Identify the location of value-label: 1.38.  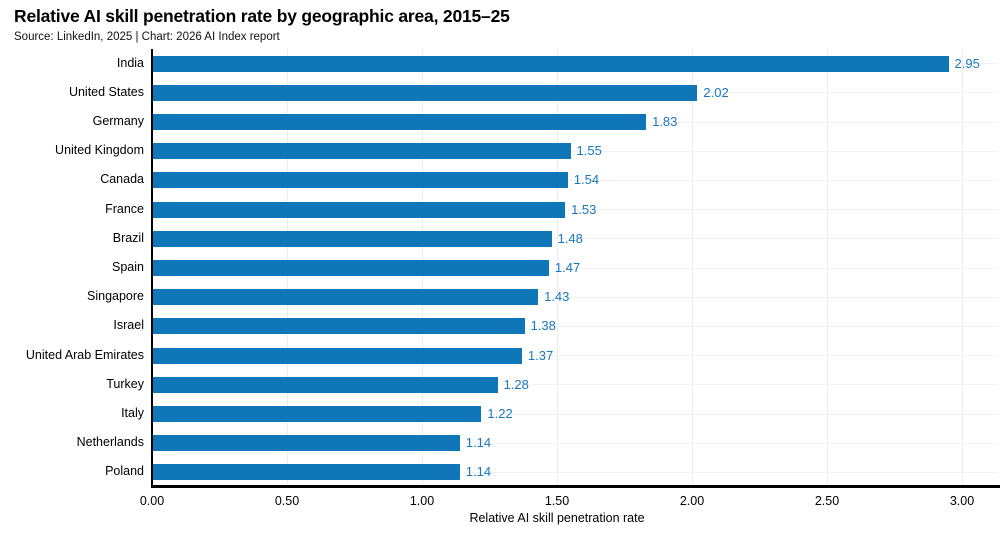
(543, 326).